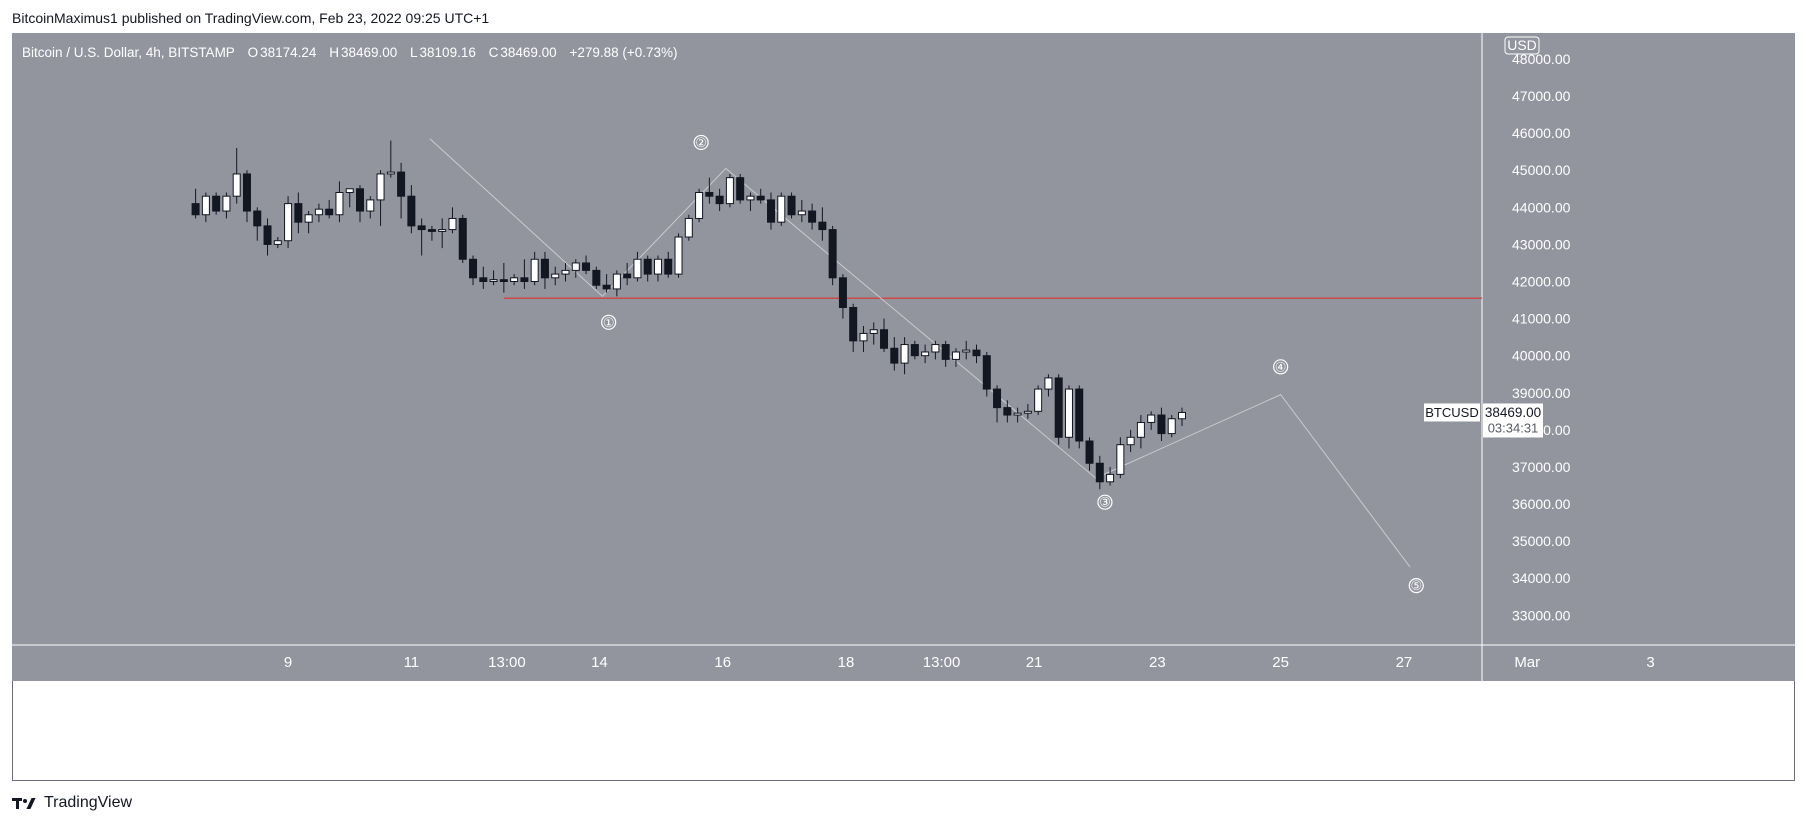 The height and width of the screenshot is (826, 1813). Describe the element at coordinates (65, 18) in the screenshot. I see `publisher-name: BitcoinMaximus1` at that location.